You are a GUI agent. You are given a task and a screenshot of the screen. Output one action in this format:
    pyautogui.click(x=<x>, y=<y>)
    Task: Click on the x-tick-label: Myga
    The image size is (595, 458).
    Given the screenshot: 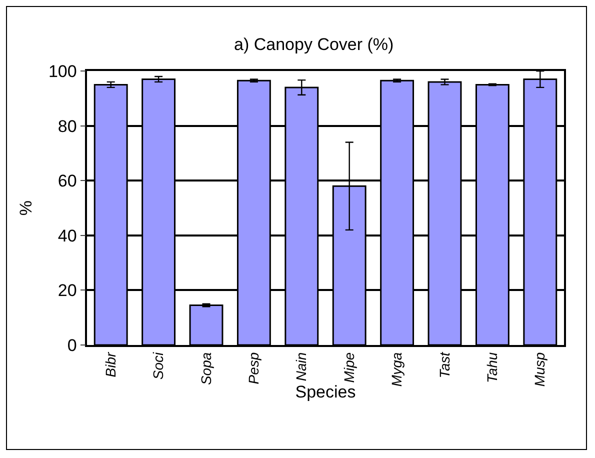 What is the action you would take?
    pyautogui.click(x=396, y=369)
    